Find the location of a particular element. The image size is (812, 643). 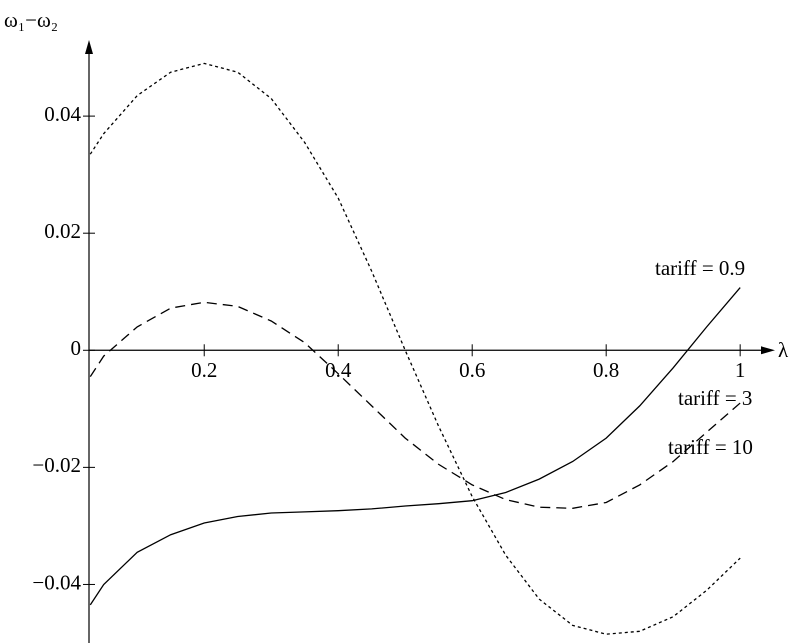

x-axis-label: λ is located at coordinates (783, 350).